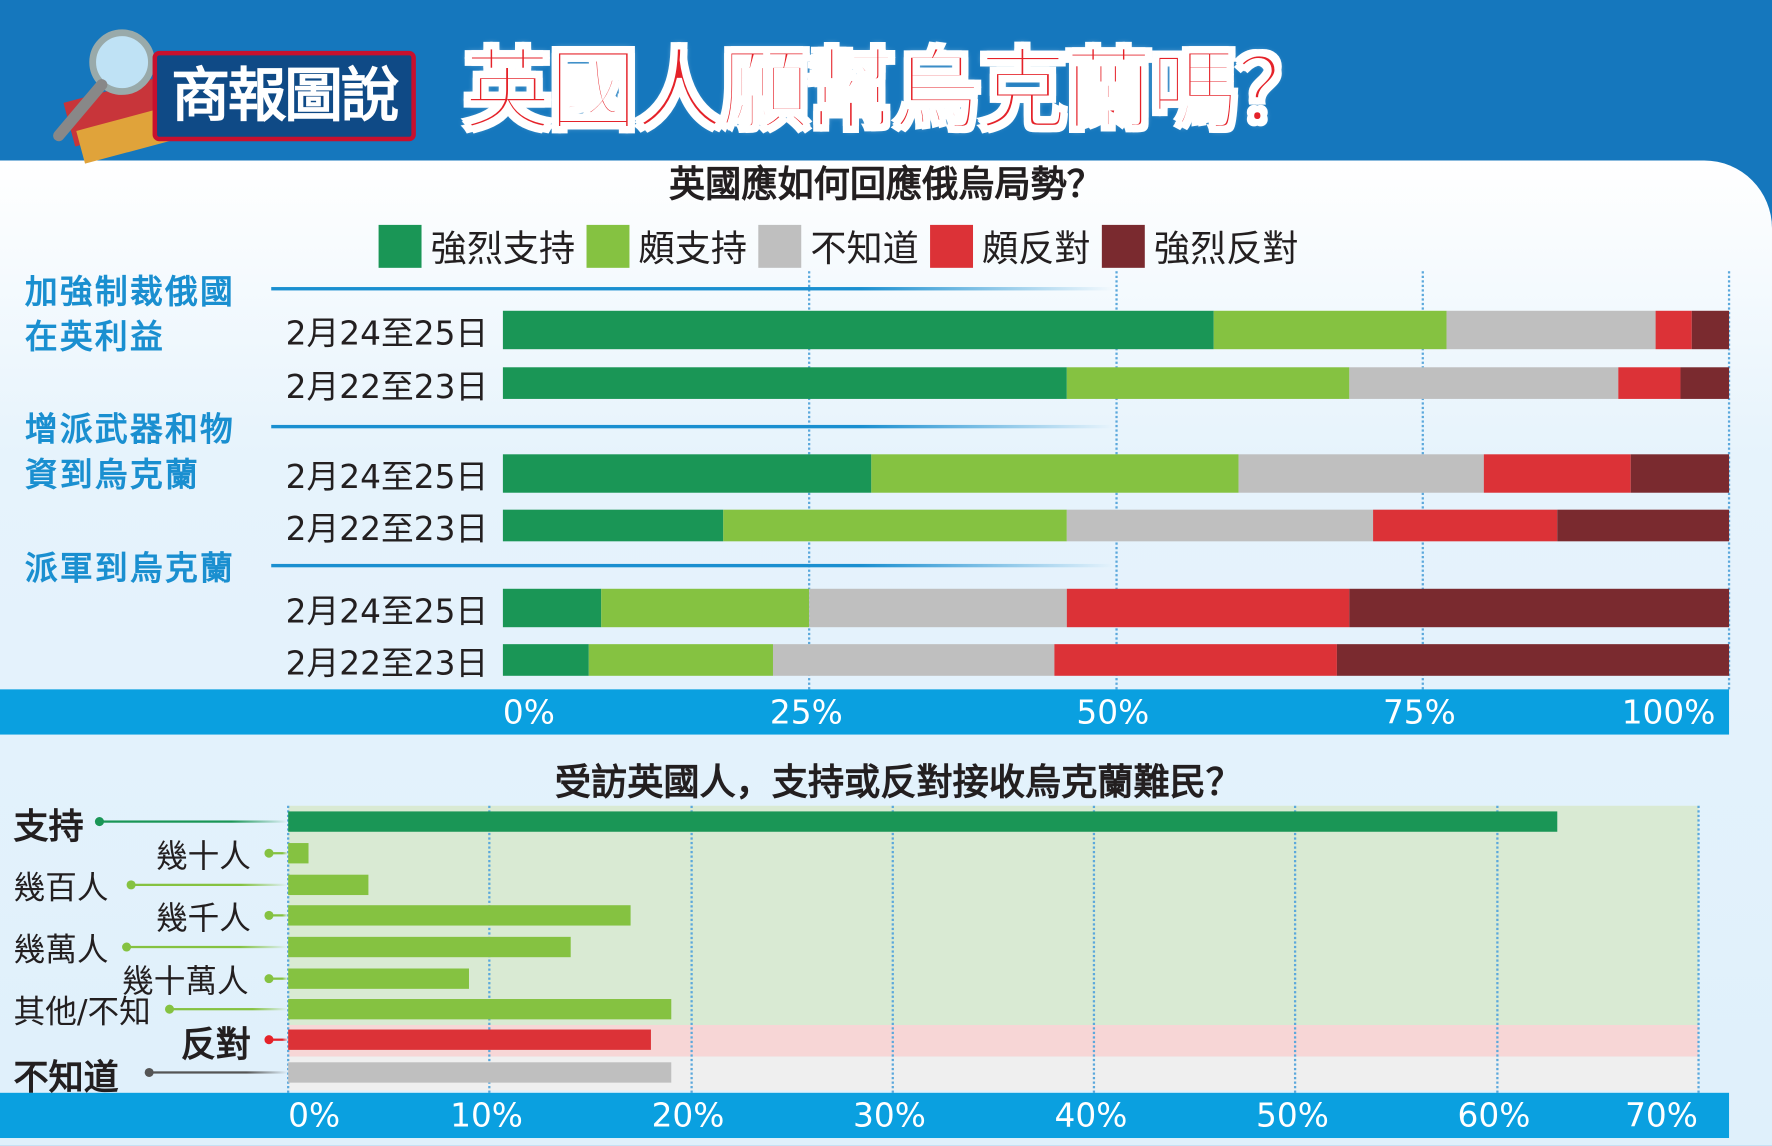 The width and height of the screenshot is (1772, 1146). What do you see at coordinates (1036, 249) in the screenshot?
I see `legend-label: 頗反對` at bounding box center [1036, 249].